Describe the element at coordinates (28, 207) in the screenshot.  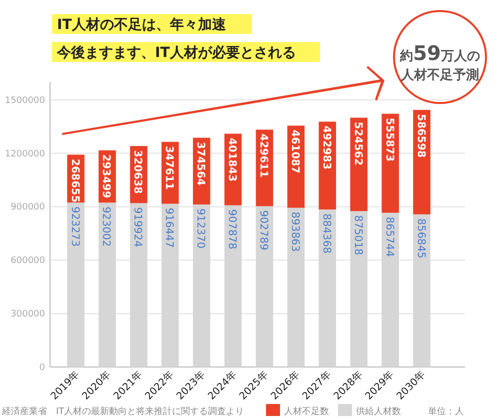
I see `y-tick-label: 900000` at that location.